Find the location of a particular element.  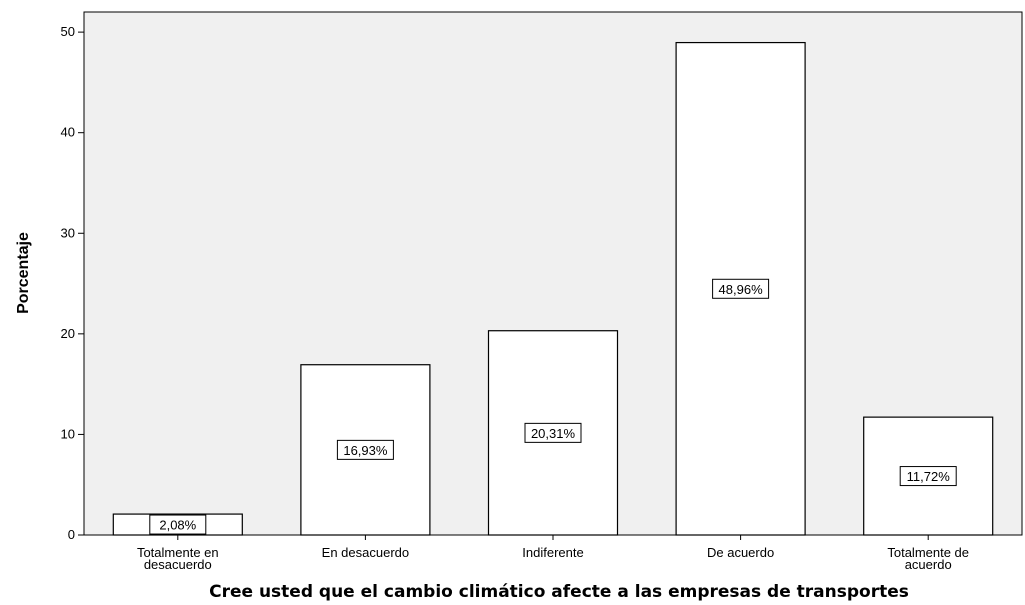

x-tick-label: Indiferente is located at coordinates (552, 552).